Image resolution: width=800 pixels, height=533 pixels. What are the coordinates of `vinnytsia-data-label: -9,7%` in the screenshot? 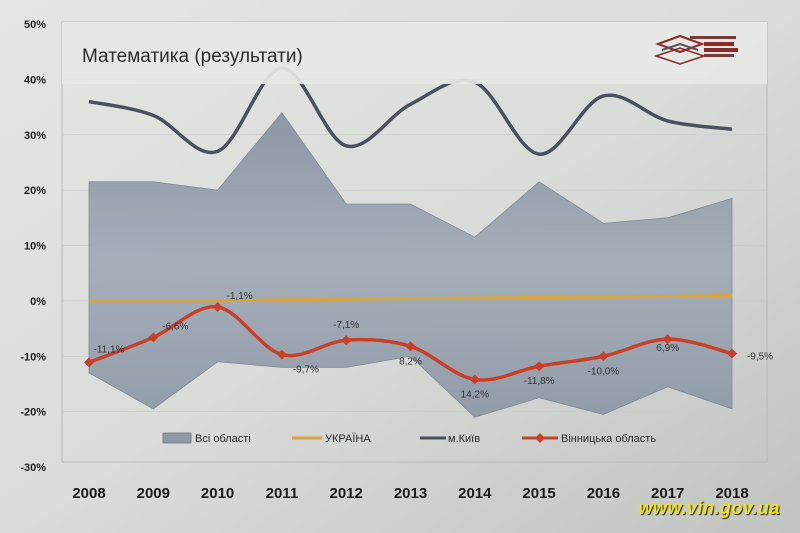 It's located at (306, 370).